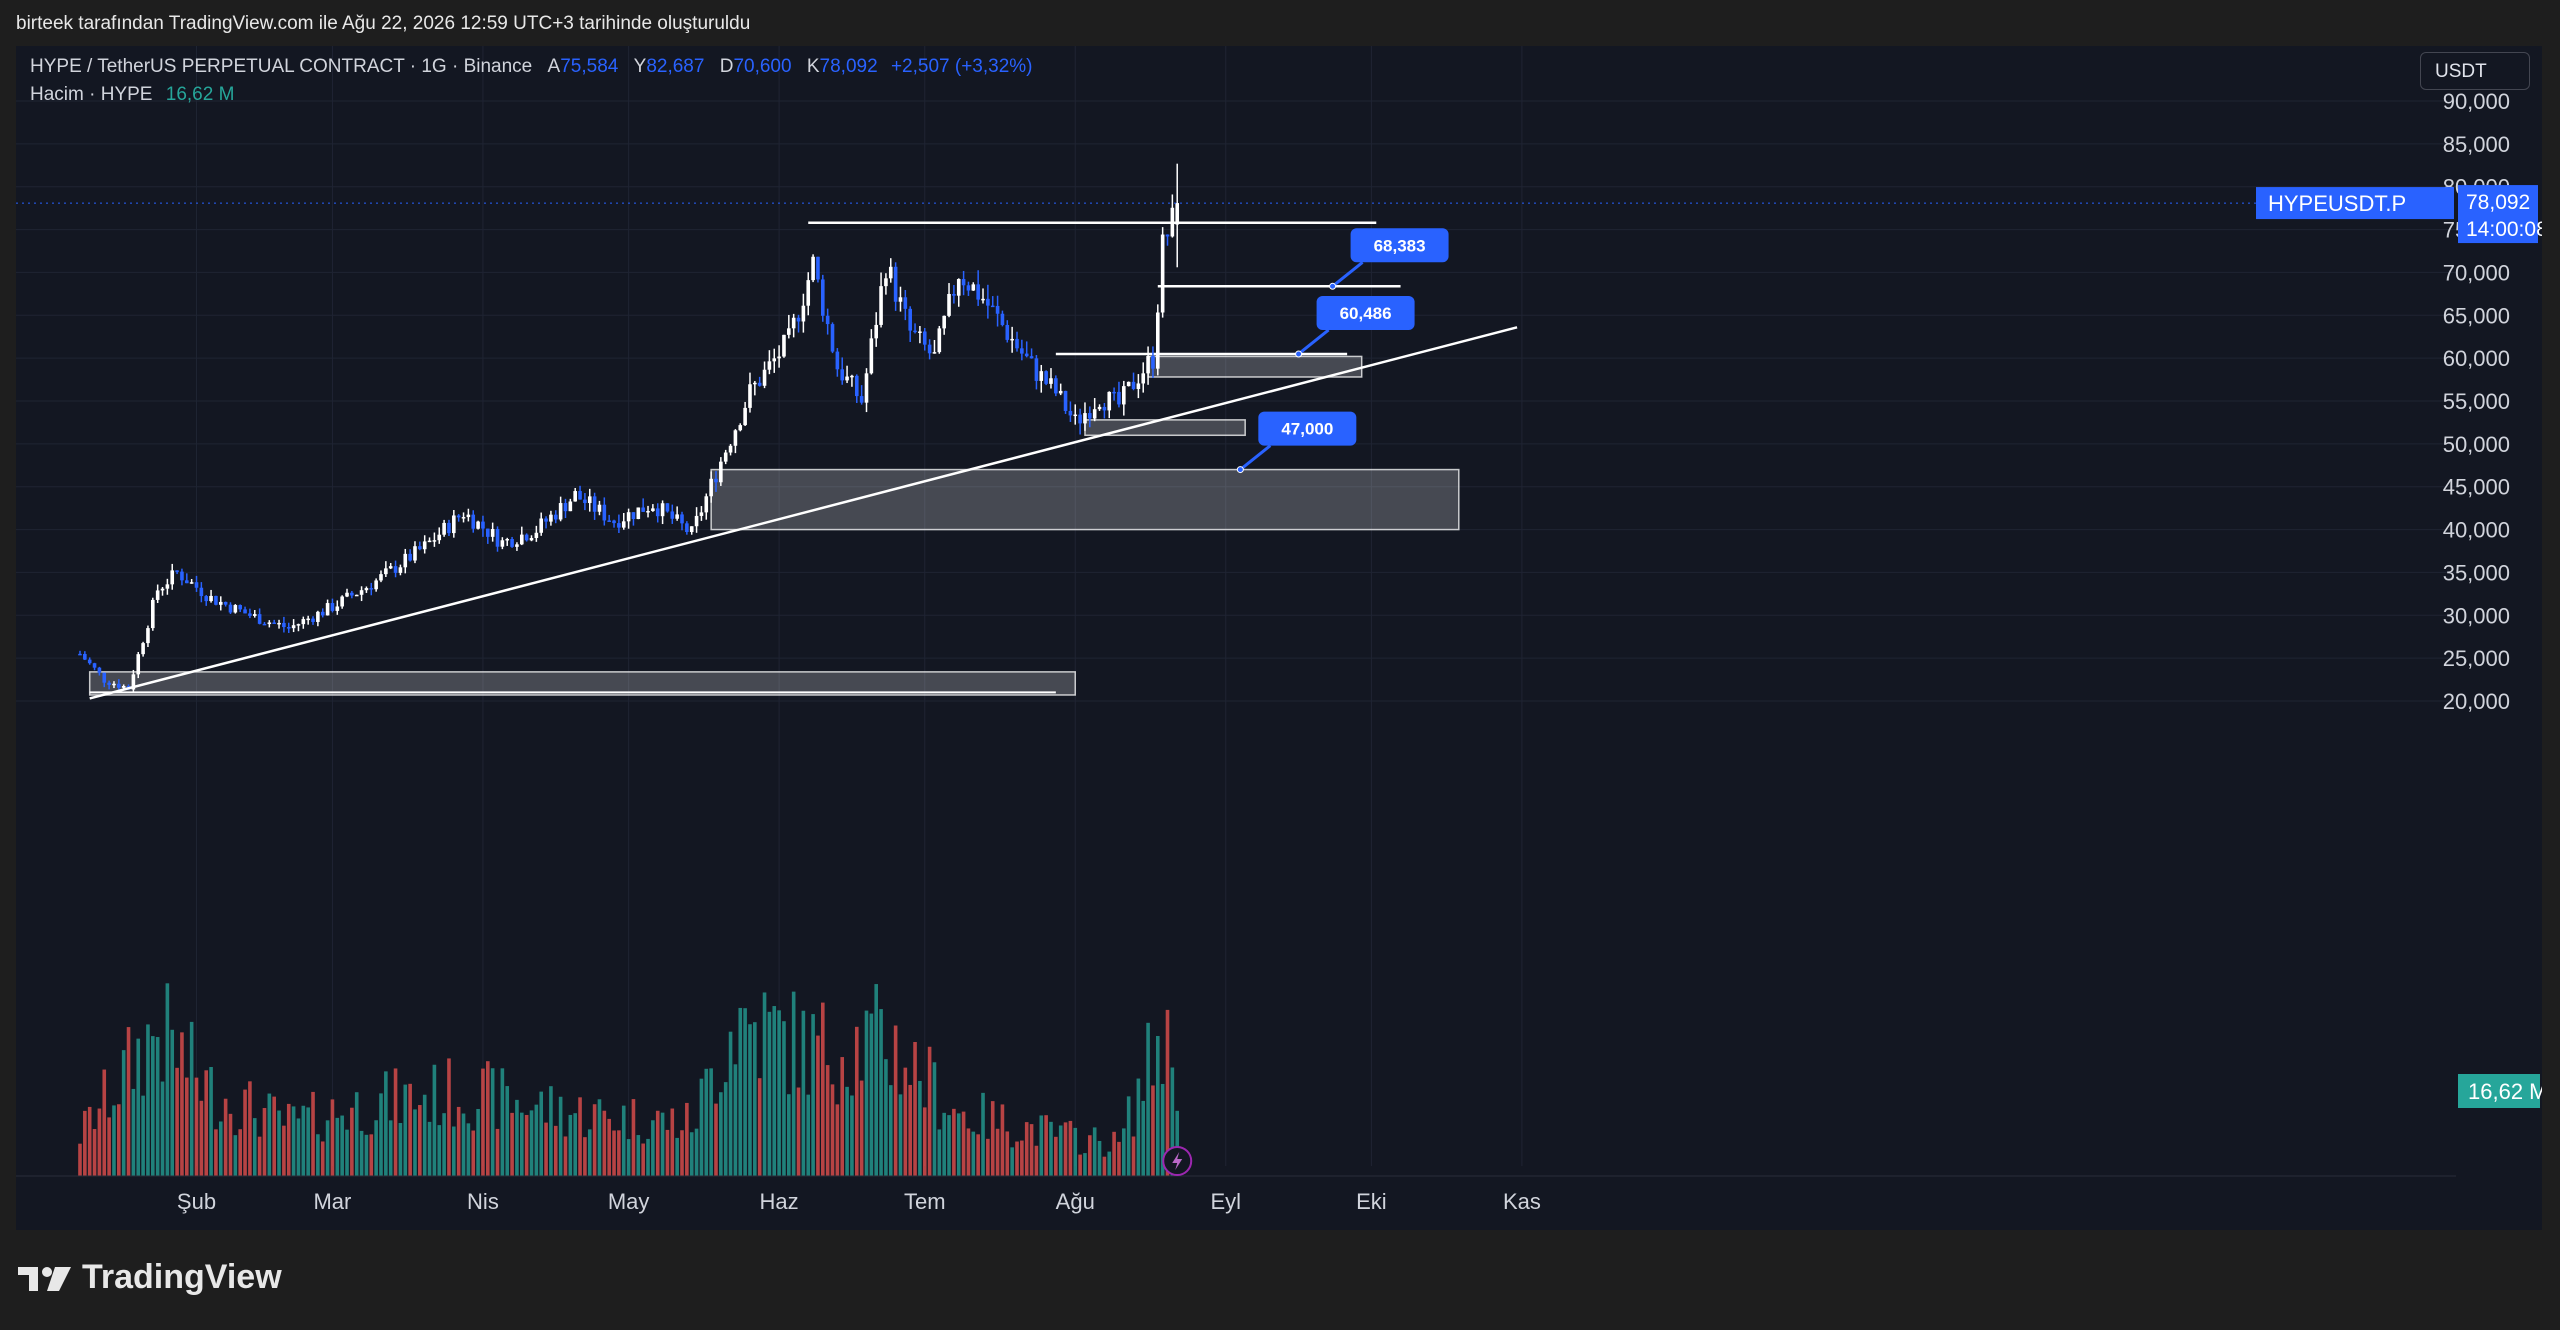  I want to click on volume-label: Hacim · HYPE, so click(91, 94).